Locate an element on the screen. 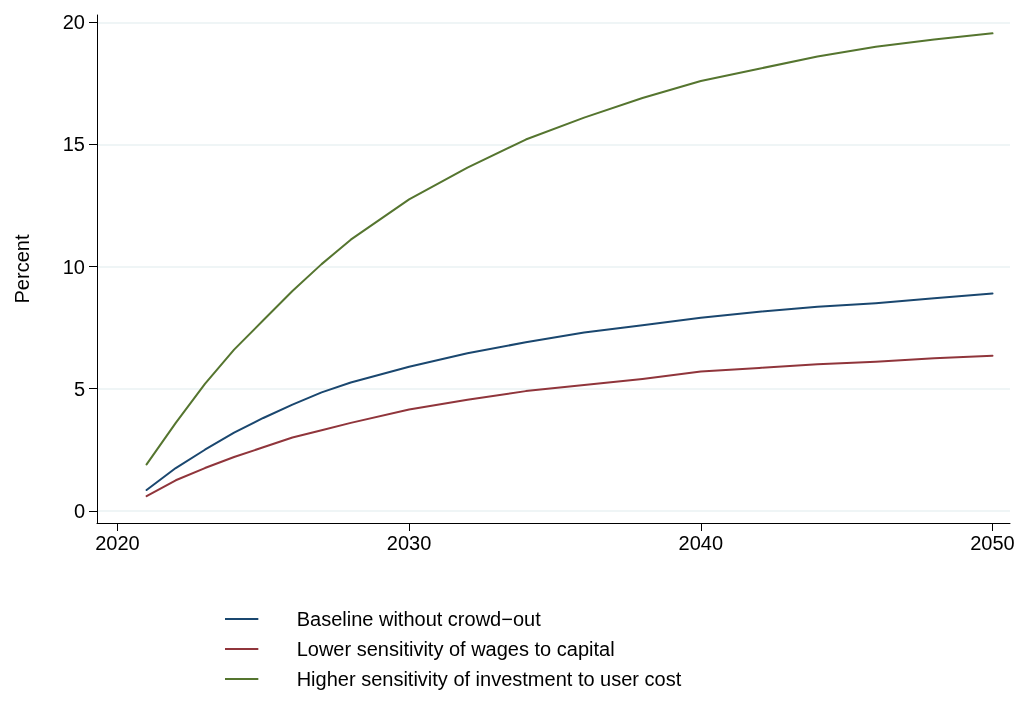 This screenshot has width=1027, height=702. y-tick-label: 20 is located at coordinates (73, 22).